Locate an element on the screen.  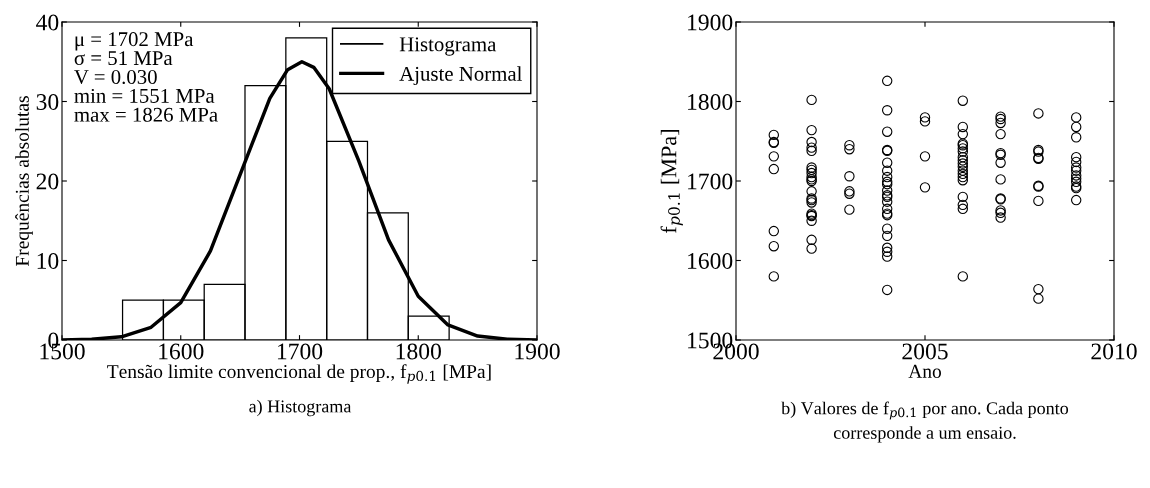
text: b) Valores de f$_{p0.1}$ por ano. Cada ponto corresponde a um ensaio. is located at coordinates (925, 422).